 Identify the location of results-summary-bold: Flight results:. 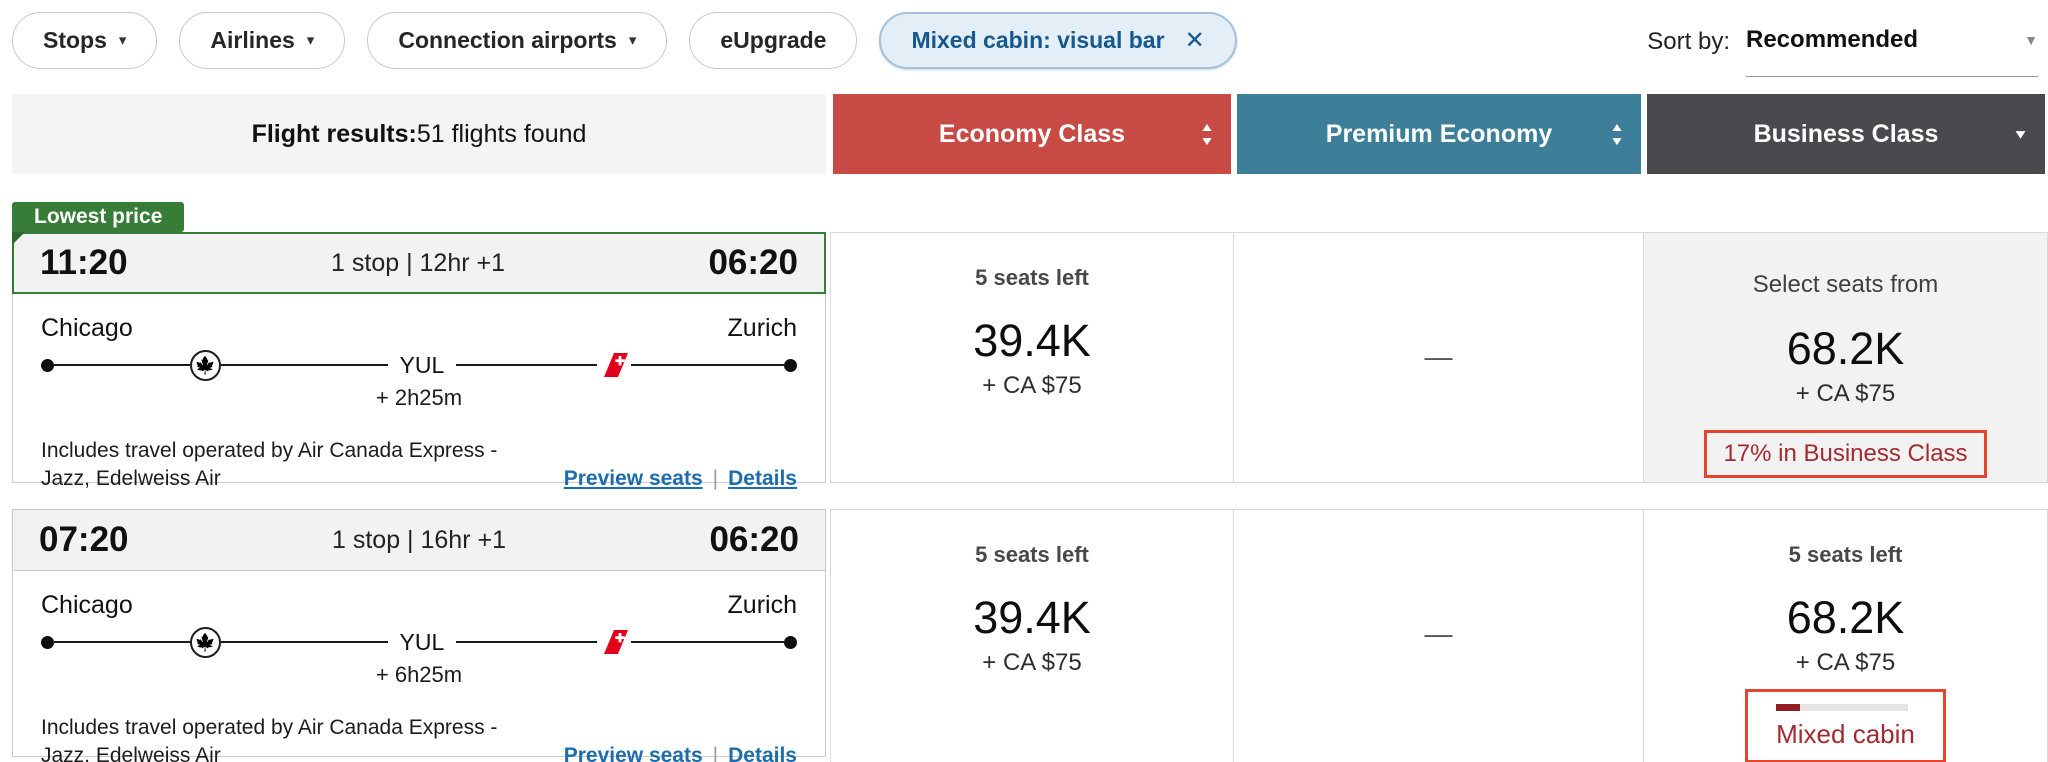
(334, 133).